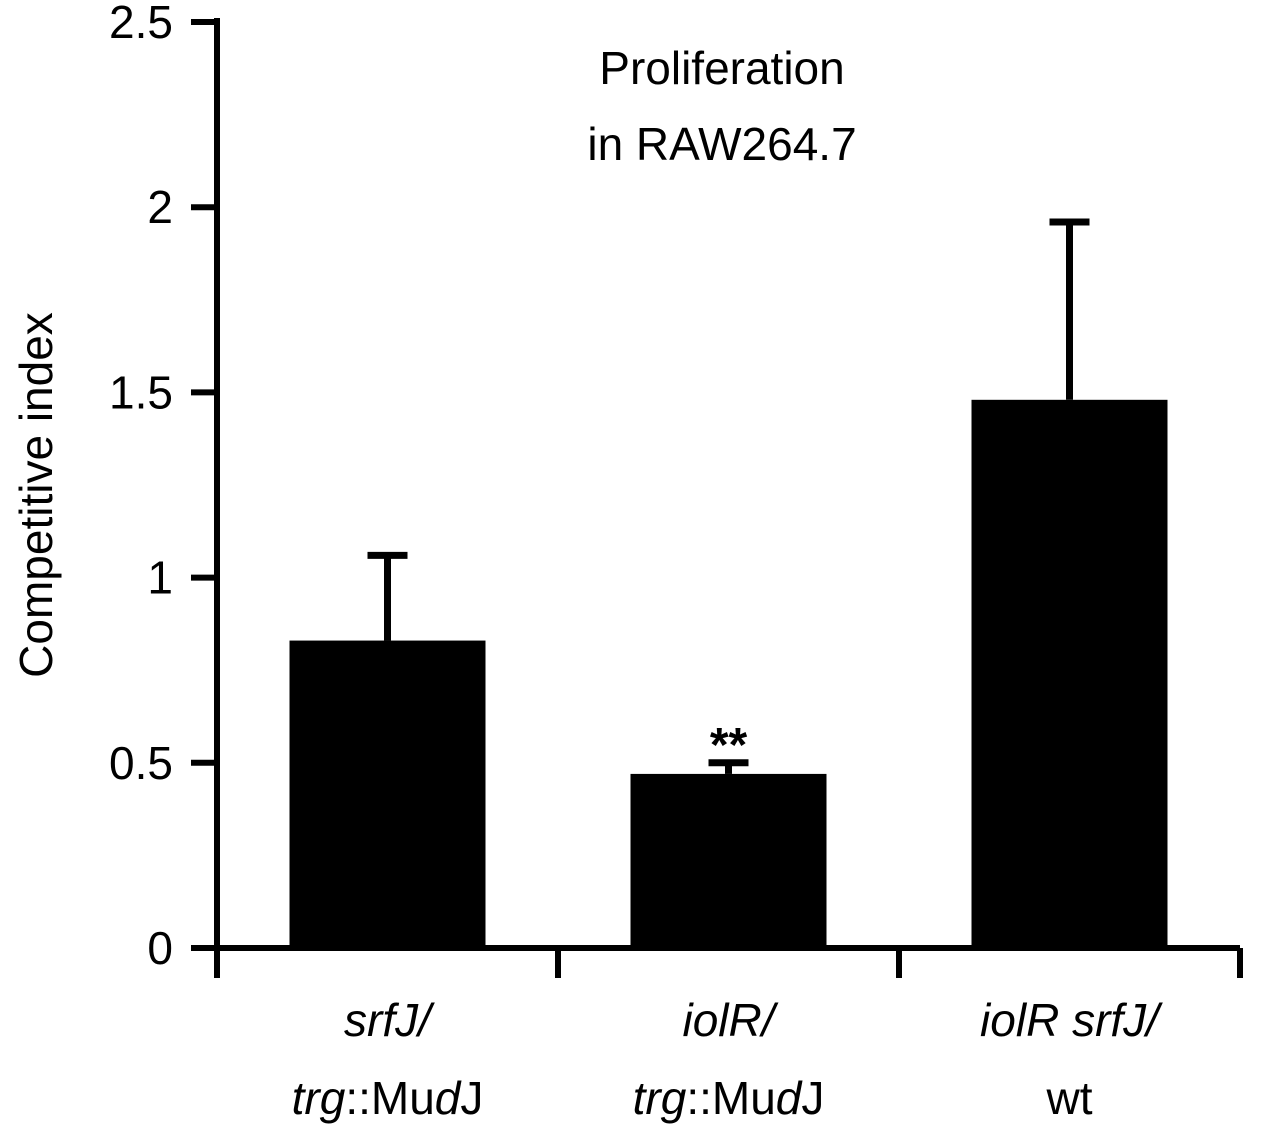 Image resolution: width=1267 pixels, height=1130 pixels. I want to click on category-label-segment: iolR srfJ/, so click(1071, 1020).